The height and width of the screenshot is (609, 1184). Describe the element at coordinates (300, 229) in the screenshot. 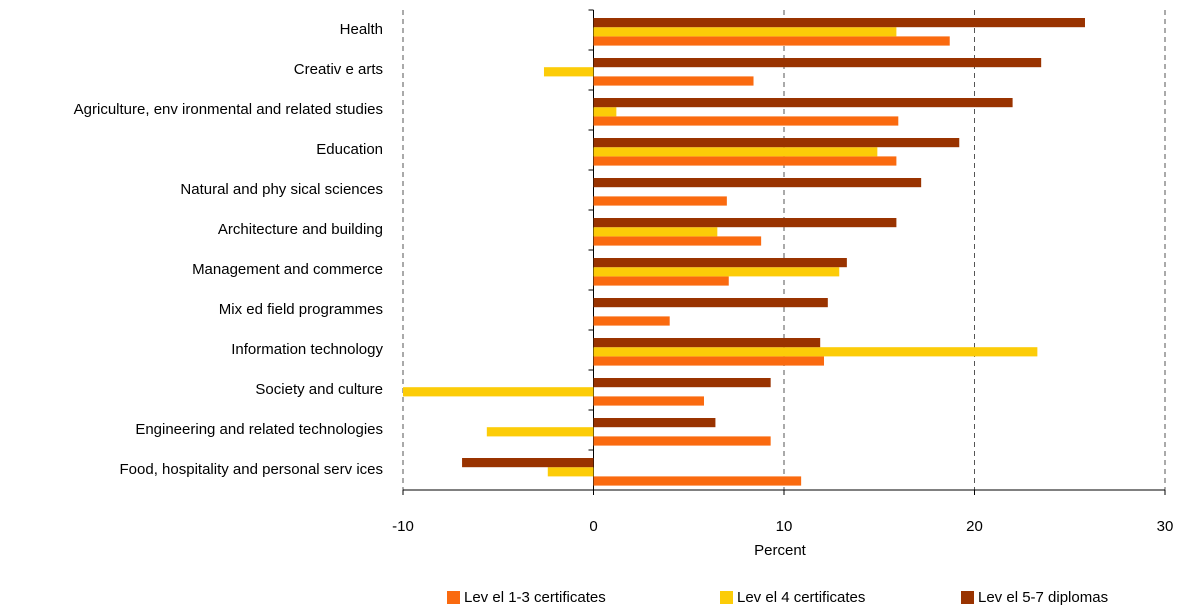

I see `y-tick-label: Architecture and building` at that location.